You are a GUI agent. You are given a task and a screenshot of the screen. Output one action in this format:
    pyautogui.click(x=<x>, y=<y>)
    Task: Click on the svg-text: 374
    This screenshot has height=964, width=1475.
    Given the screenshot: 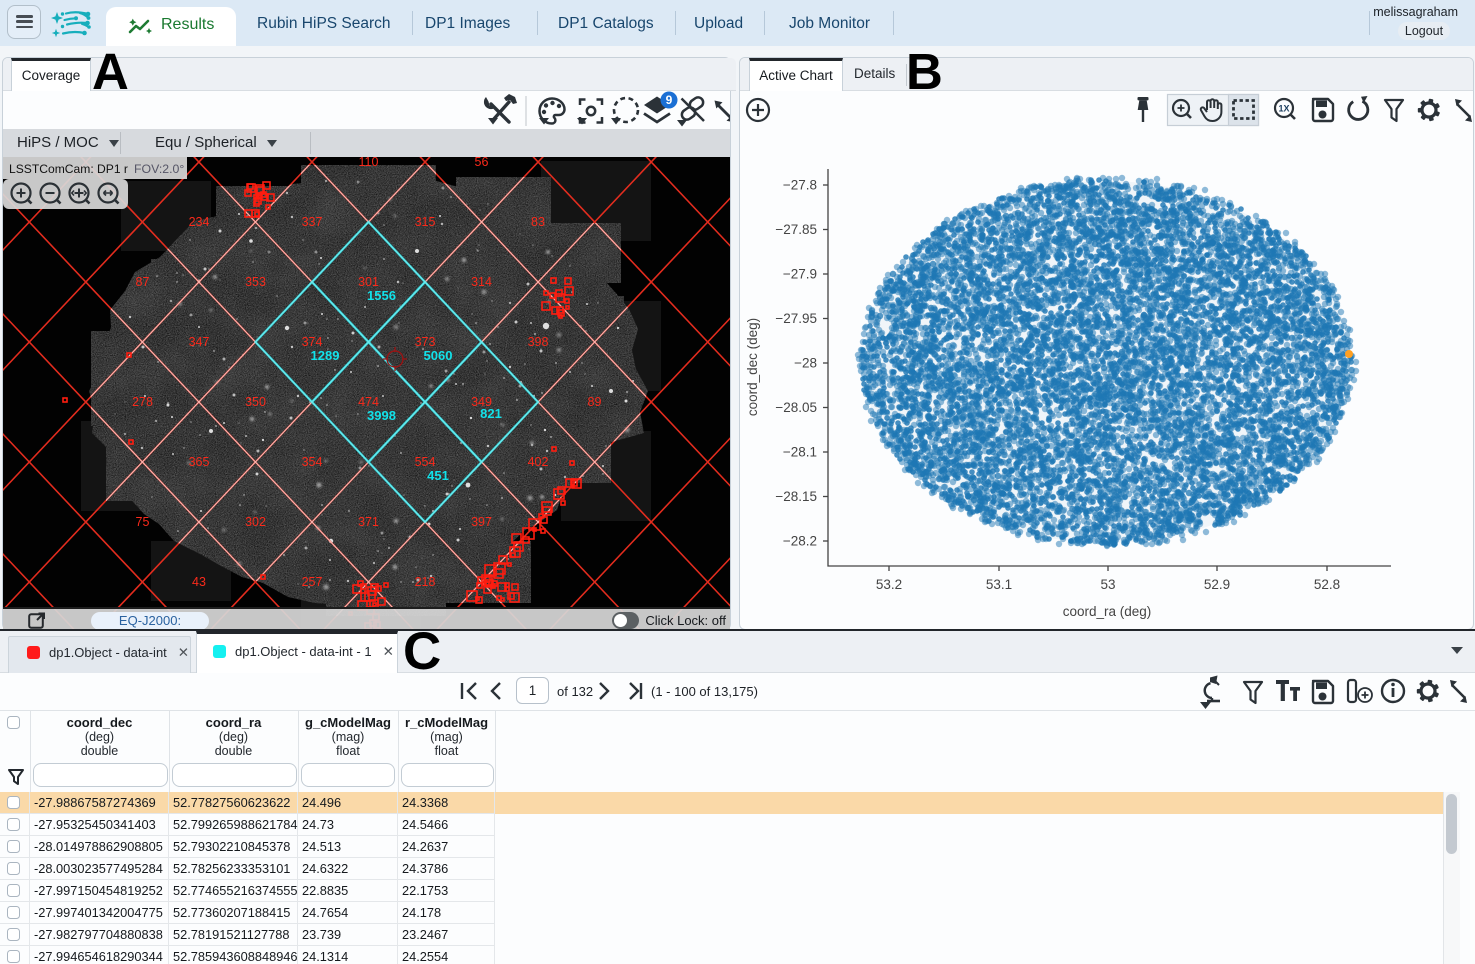 What is the action you would take?
    pyautogui.click(x=312, y=342)
    